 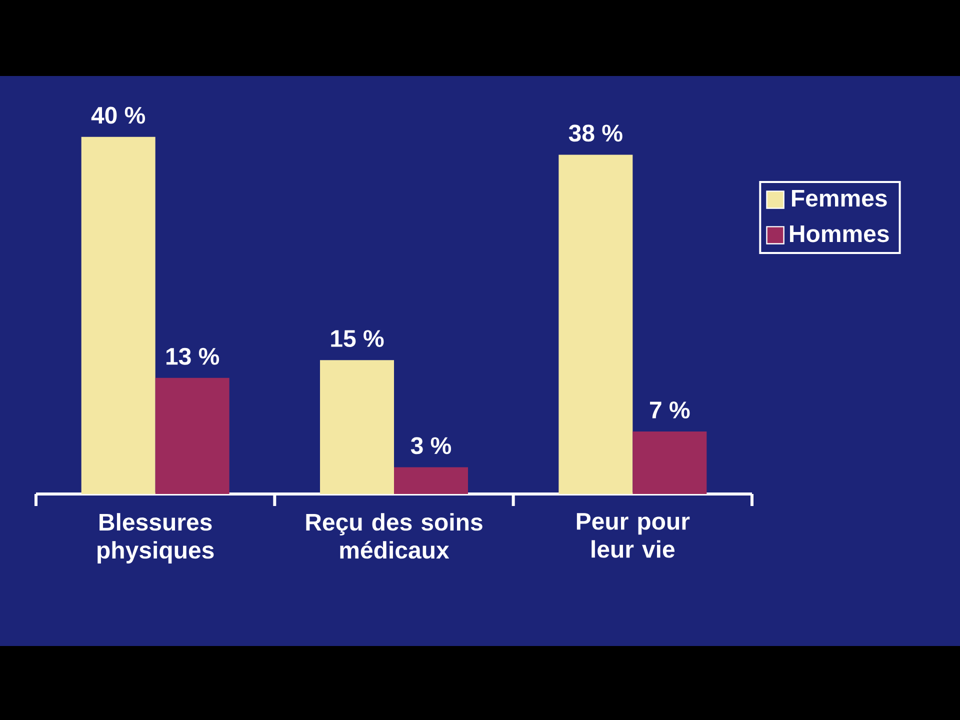 What do you see at coordinates (431, 445) in the screenshot?
I see `data-label: 3 %` at bounding box center [431, 445].